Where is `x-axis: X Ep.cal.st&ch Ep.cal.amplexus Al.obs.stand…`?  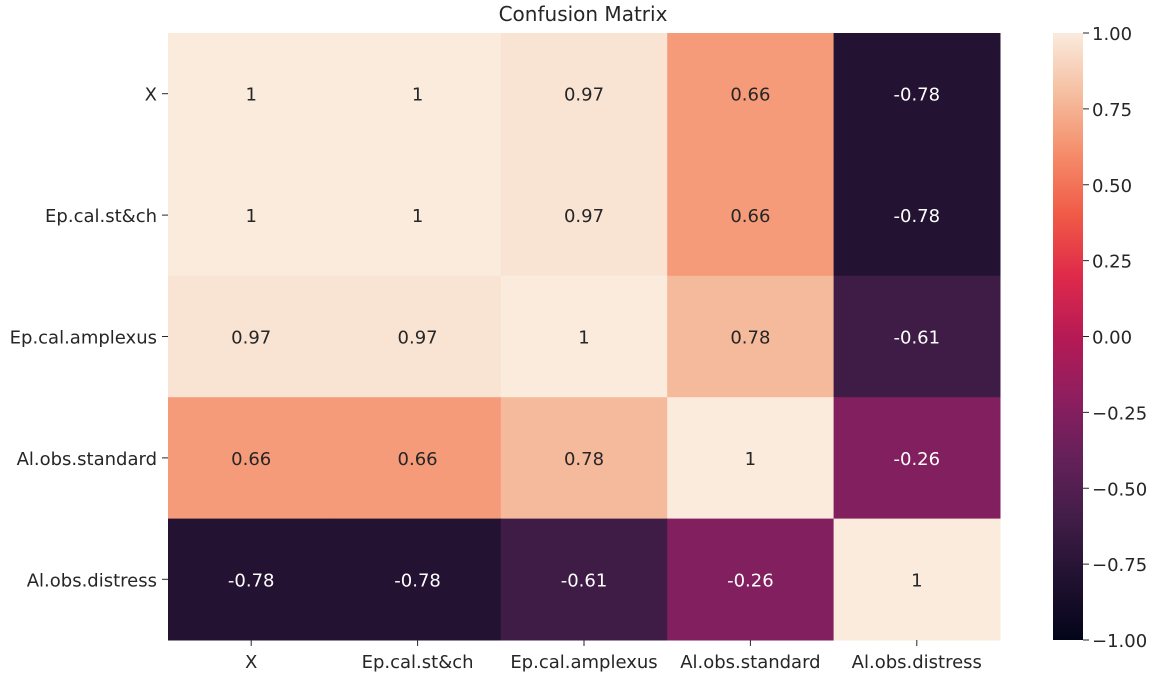
x-axis: X Ep.cal.st&ch Ep.cal.amplexus Al.obs.stand… is located at coordinates (613, 656).